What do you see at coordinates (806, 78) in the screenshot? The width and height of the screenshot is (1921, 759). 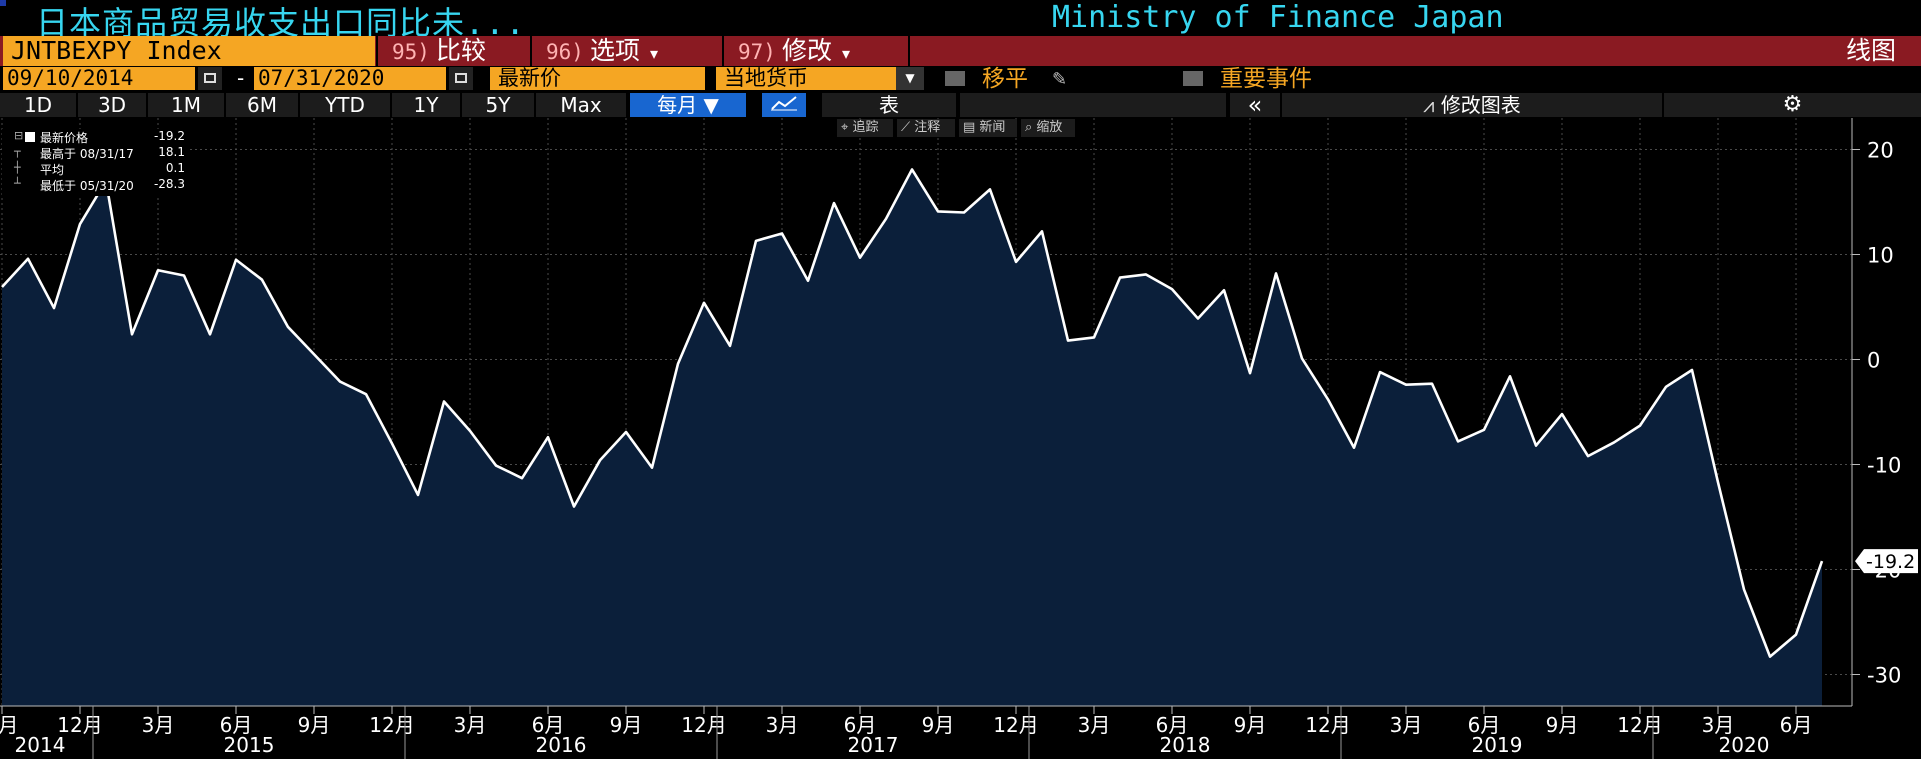 I see `currency-select: 当地货币` at bounding box center [806, 78].